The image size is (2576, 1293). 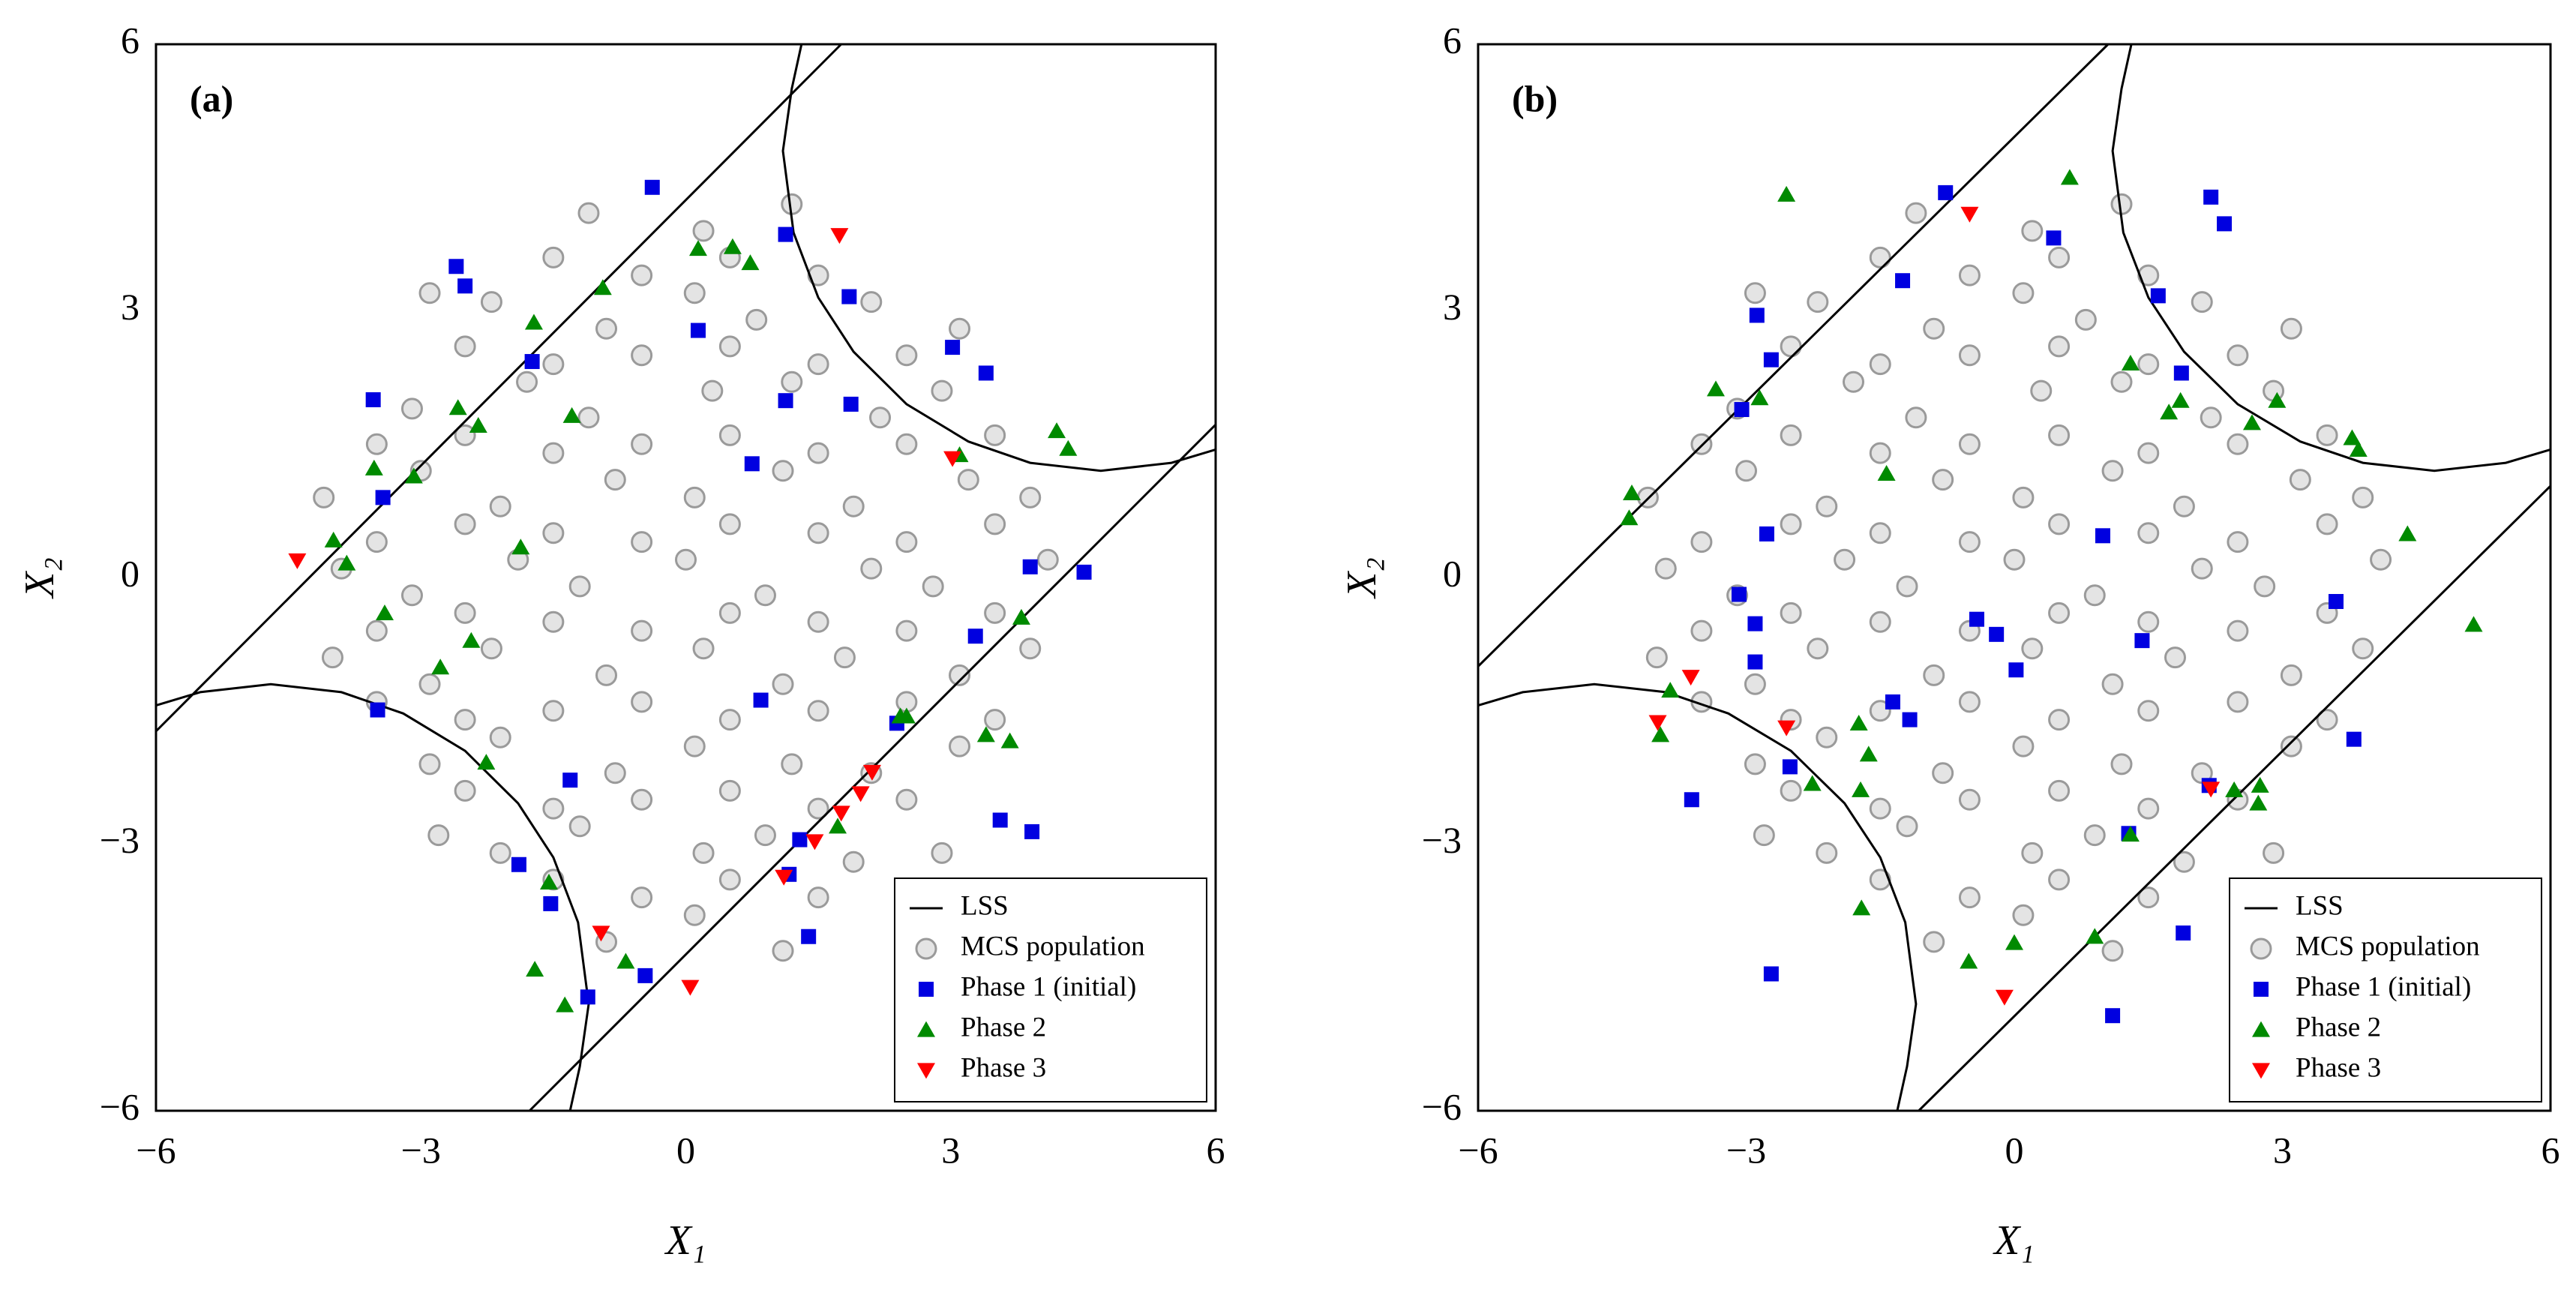 What do you see at coordinates (2385, 990) in the screenshot?
I see `legend-box` at bounding box center [2385, 990].